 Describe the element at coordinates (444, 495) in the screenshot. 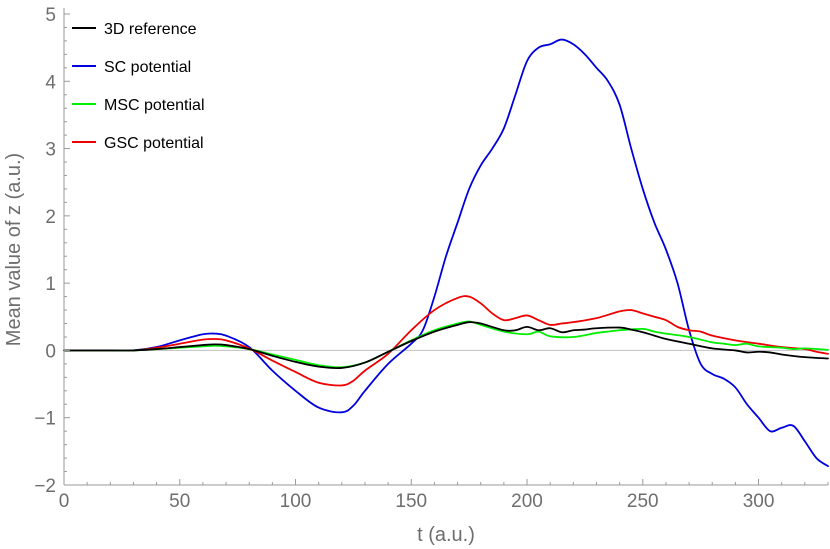

I see `x-axis-ticks: 0 50 100 150 200 250 300` at that location.